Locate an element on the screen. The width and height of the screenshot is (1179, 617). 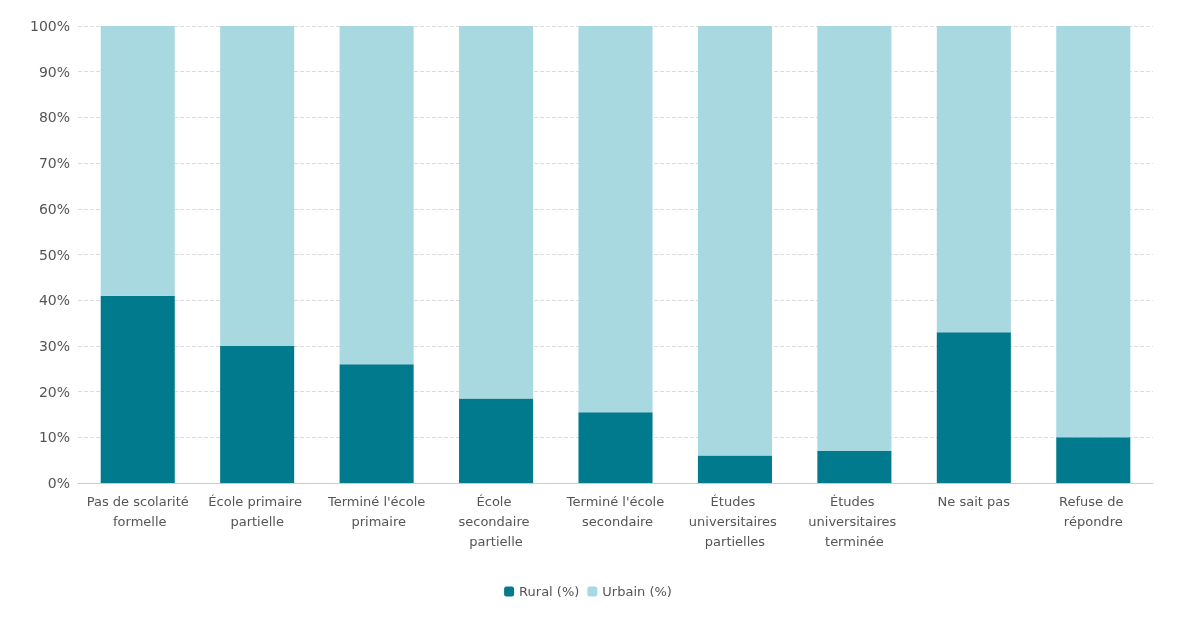
y-tick-label: 70% is located at coordinates (54, 163).